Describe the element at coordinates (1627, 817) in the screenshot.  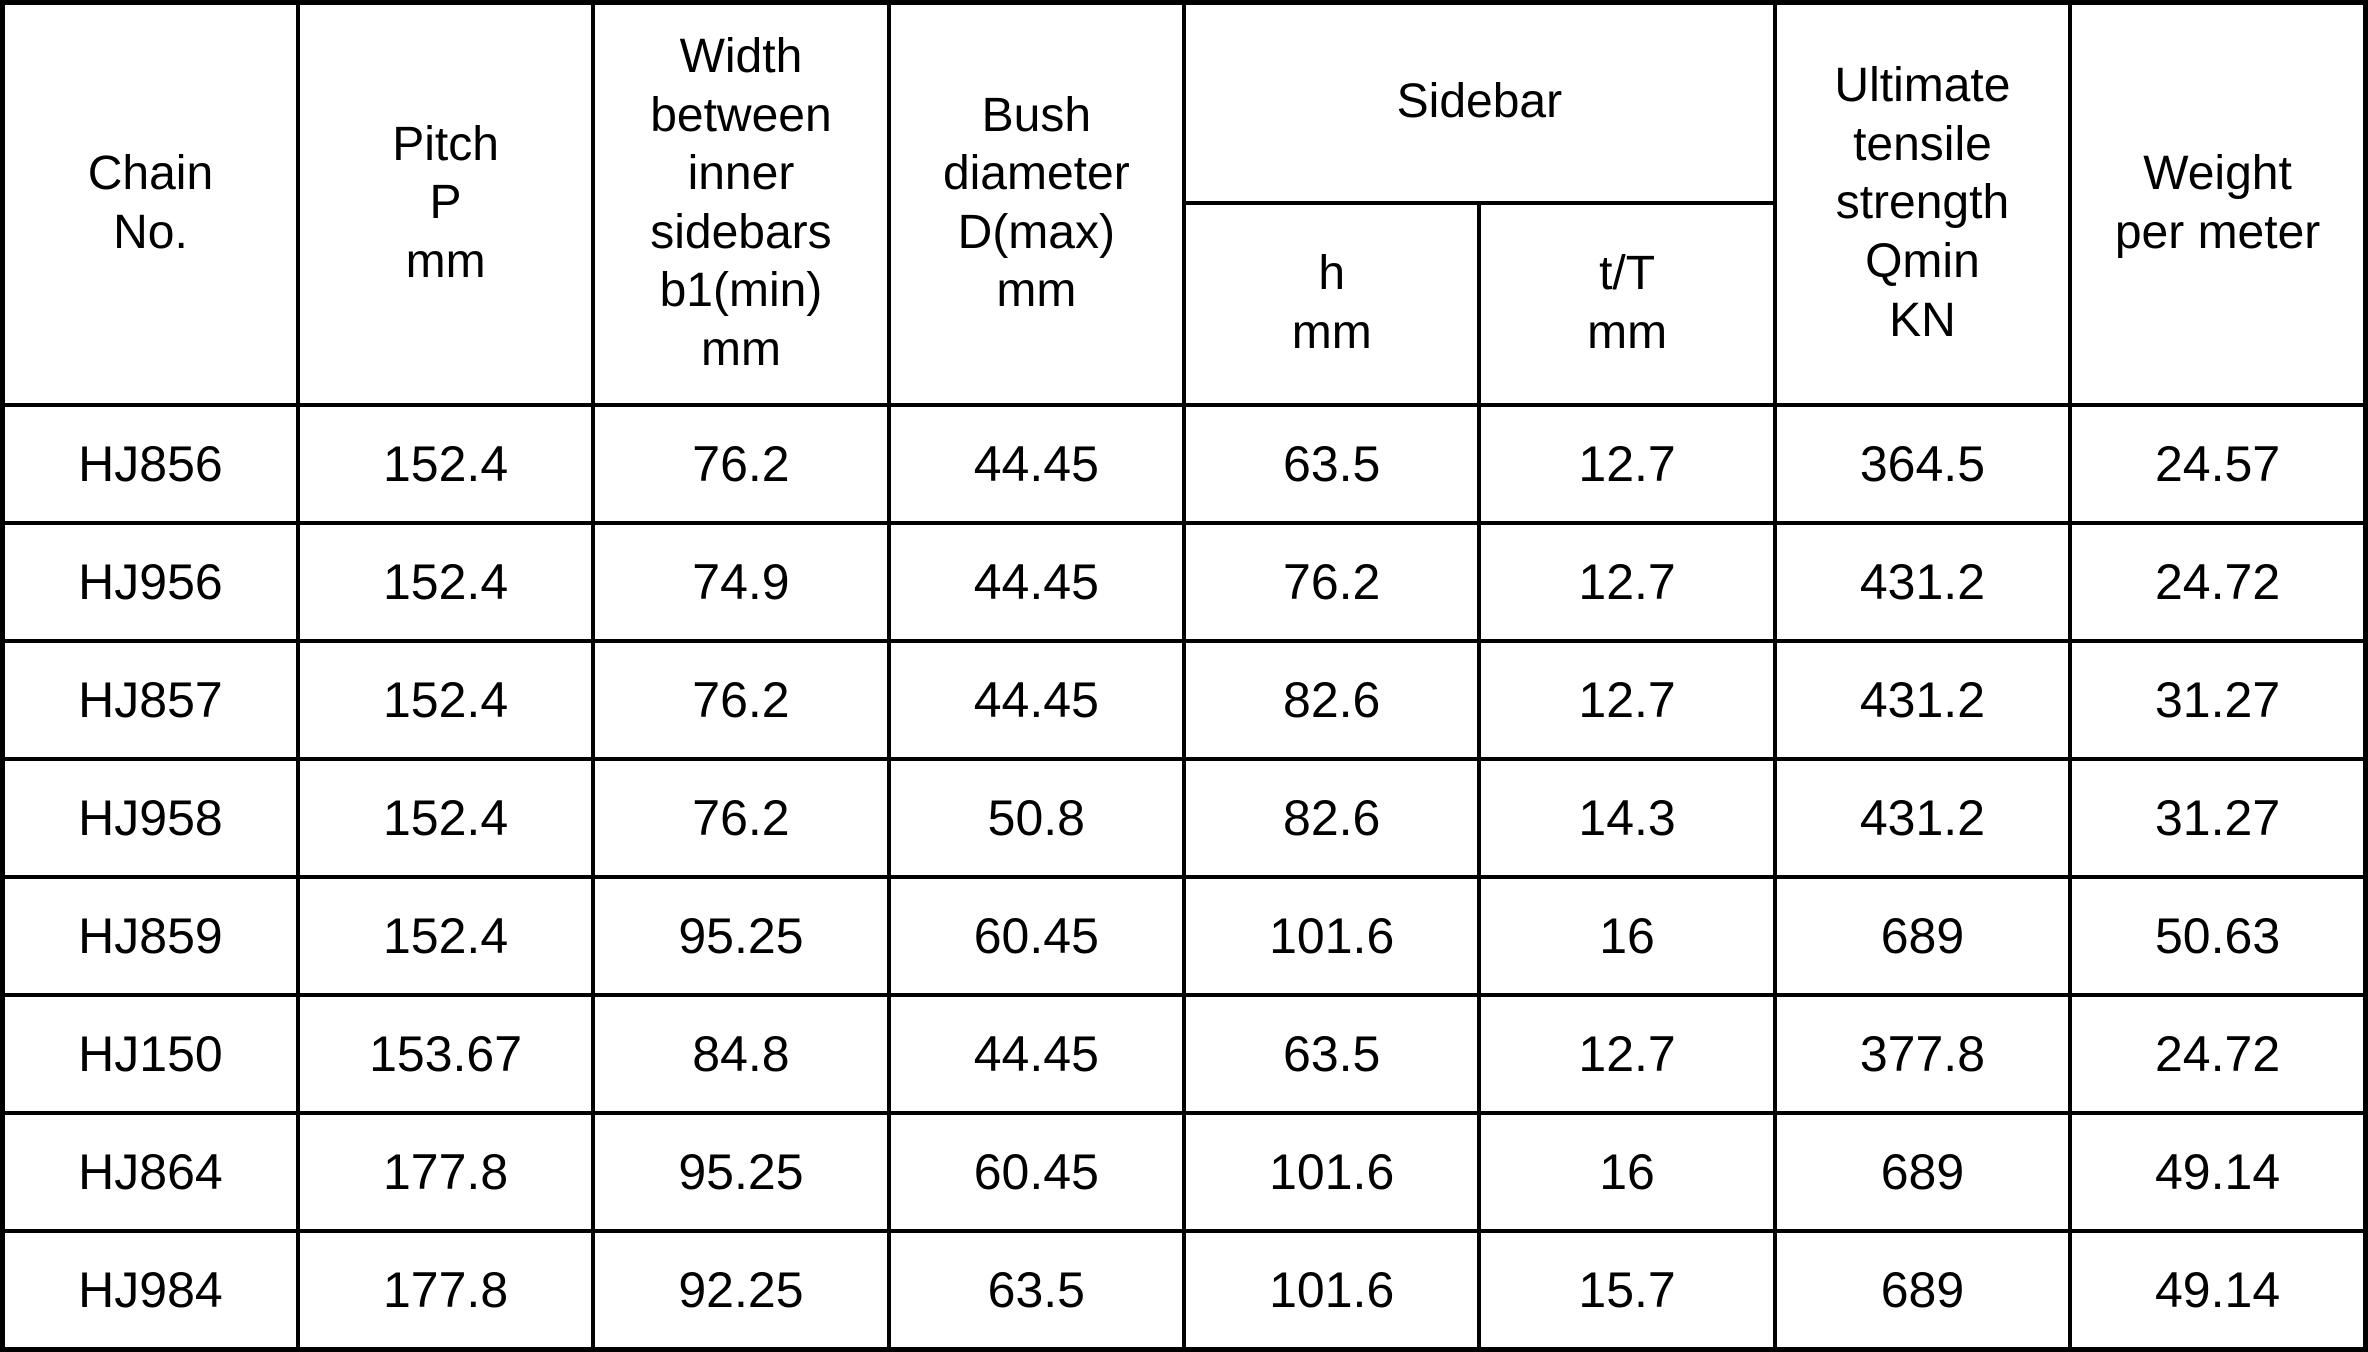
I see `value-cell: 14.3` at that location.